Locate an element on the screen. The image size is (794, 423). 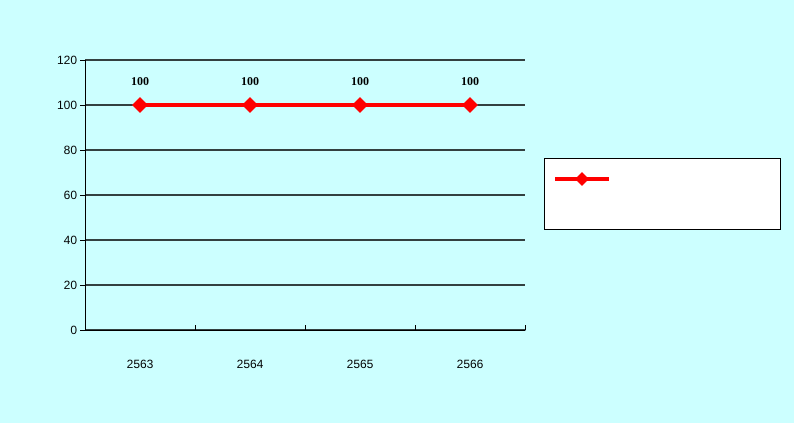
x-tick-label: 2565 is located at coordinates (360, 364).